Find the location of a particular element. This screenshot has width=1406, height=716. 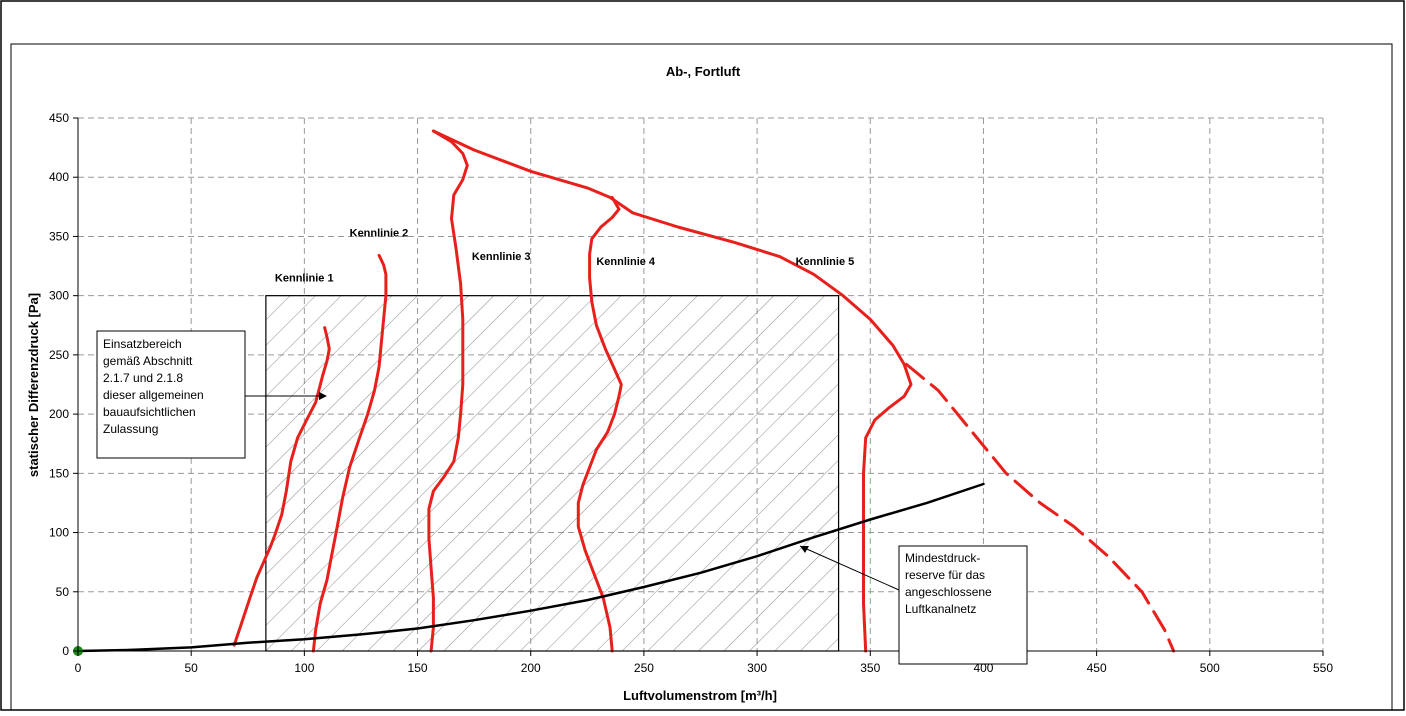

y-tick-label: 50 is located at coordinates (63, 592).